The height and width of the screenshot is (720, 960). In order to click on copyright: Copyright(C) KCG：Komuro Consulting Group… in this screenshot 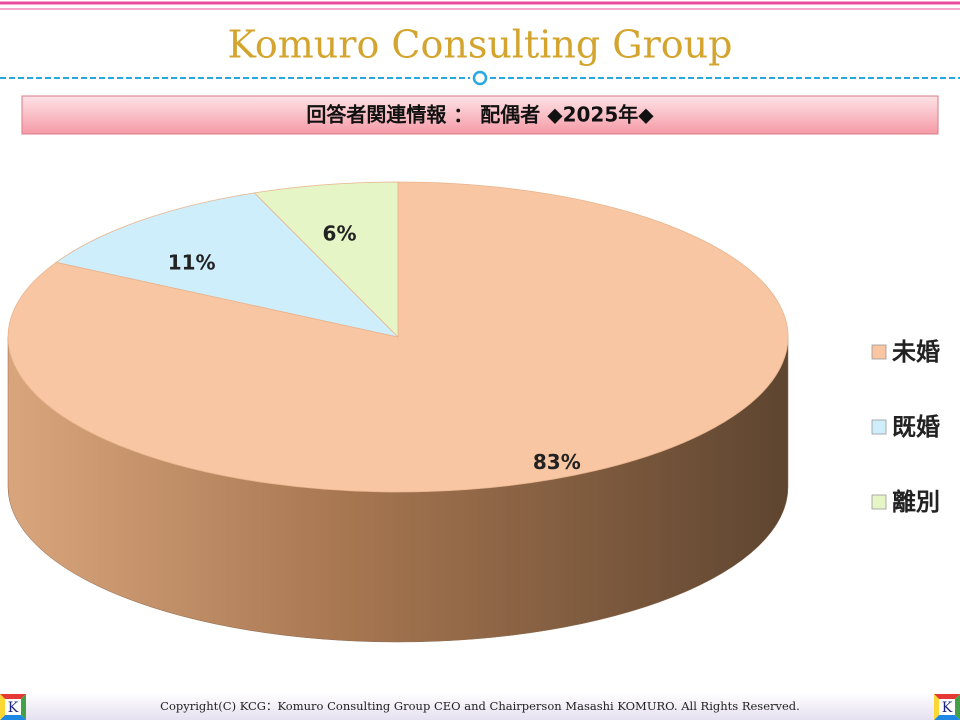, I will do `click(480, 706)`.